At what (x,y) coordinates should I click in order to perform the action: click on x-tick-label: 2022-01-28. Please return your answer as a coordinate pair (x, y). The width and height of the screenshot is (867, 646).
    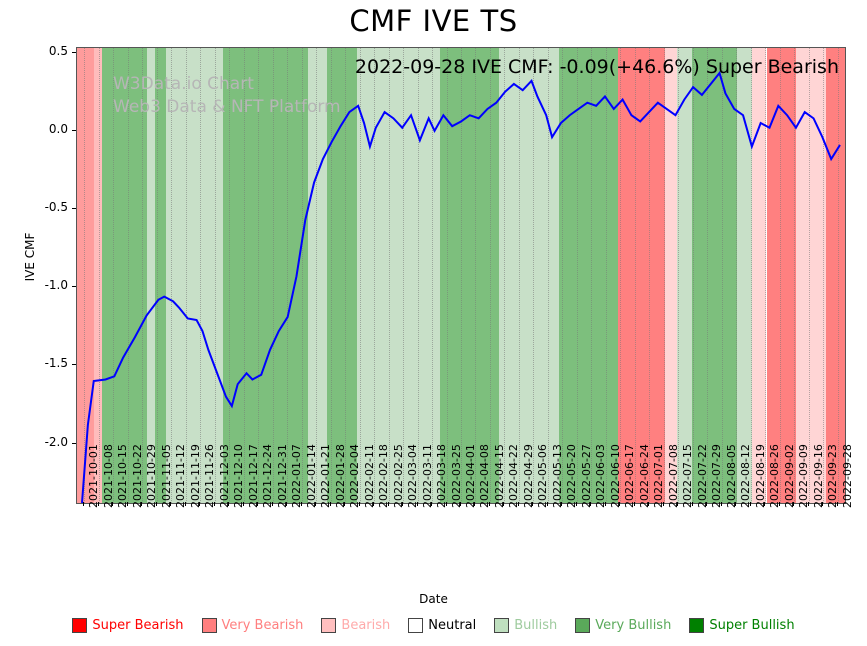
    Looking at the image, I should click on (340, 476).